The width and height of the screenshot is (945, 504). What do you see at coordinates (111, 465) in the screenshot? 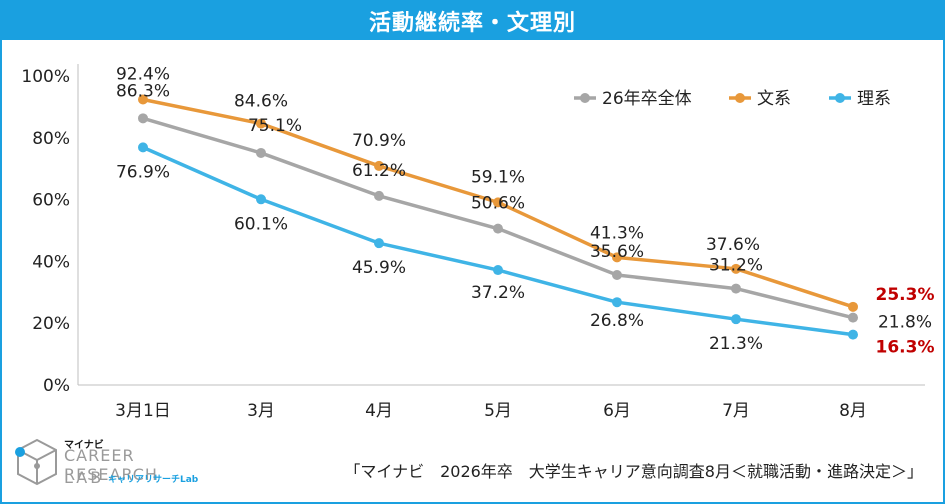
I see `logo-title-line1: CAREER RESEARCH` at bounding box center [111, 465].